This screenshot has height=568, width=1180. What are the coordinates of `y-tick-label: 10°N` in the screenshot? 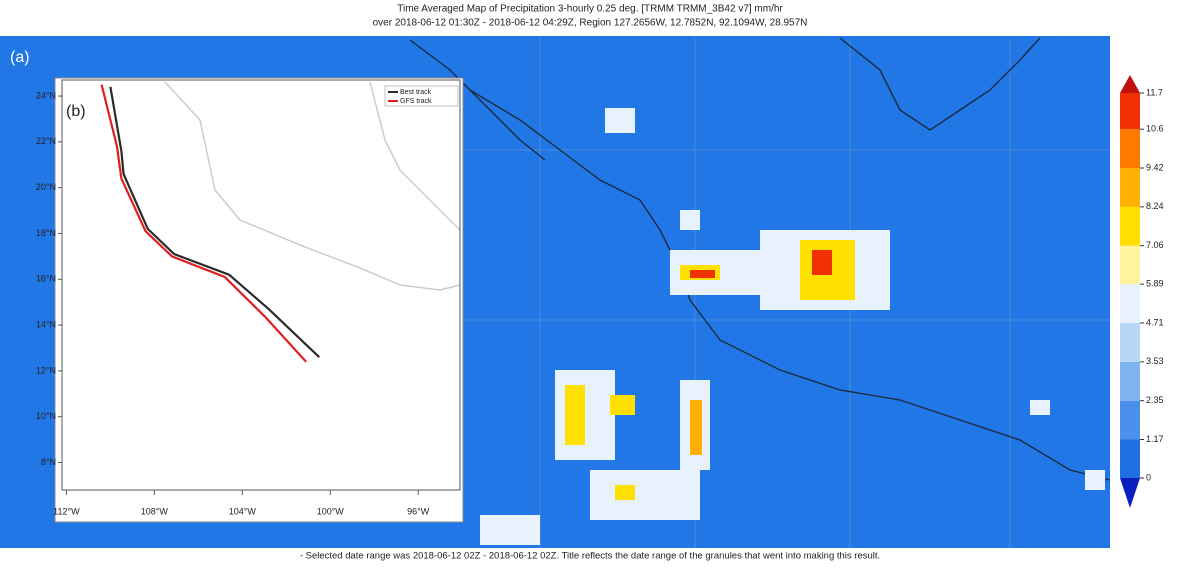 It's located at (46, 416).